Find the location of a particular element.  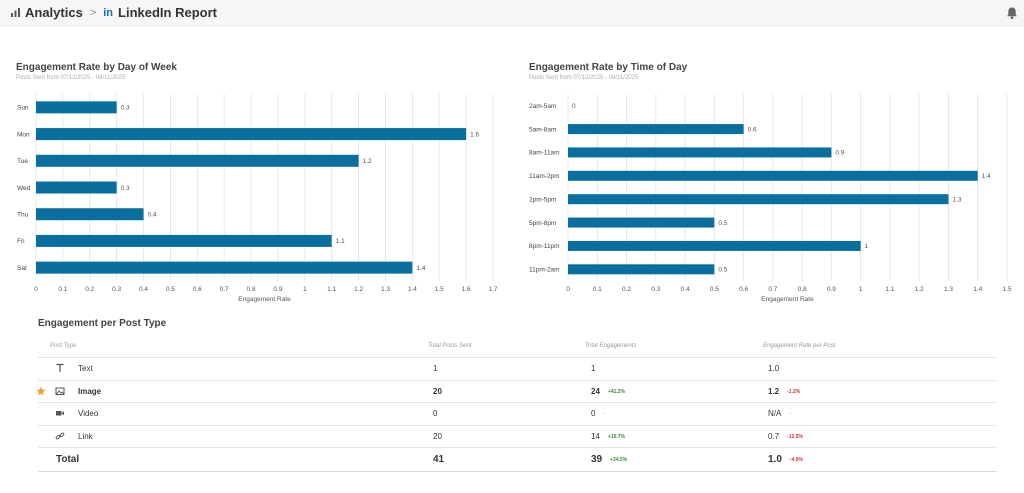

column-header-post-type: Post Type is located at coordinates (63, 346).